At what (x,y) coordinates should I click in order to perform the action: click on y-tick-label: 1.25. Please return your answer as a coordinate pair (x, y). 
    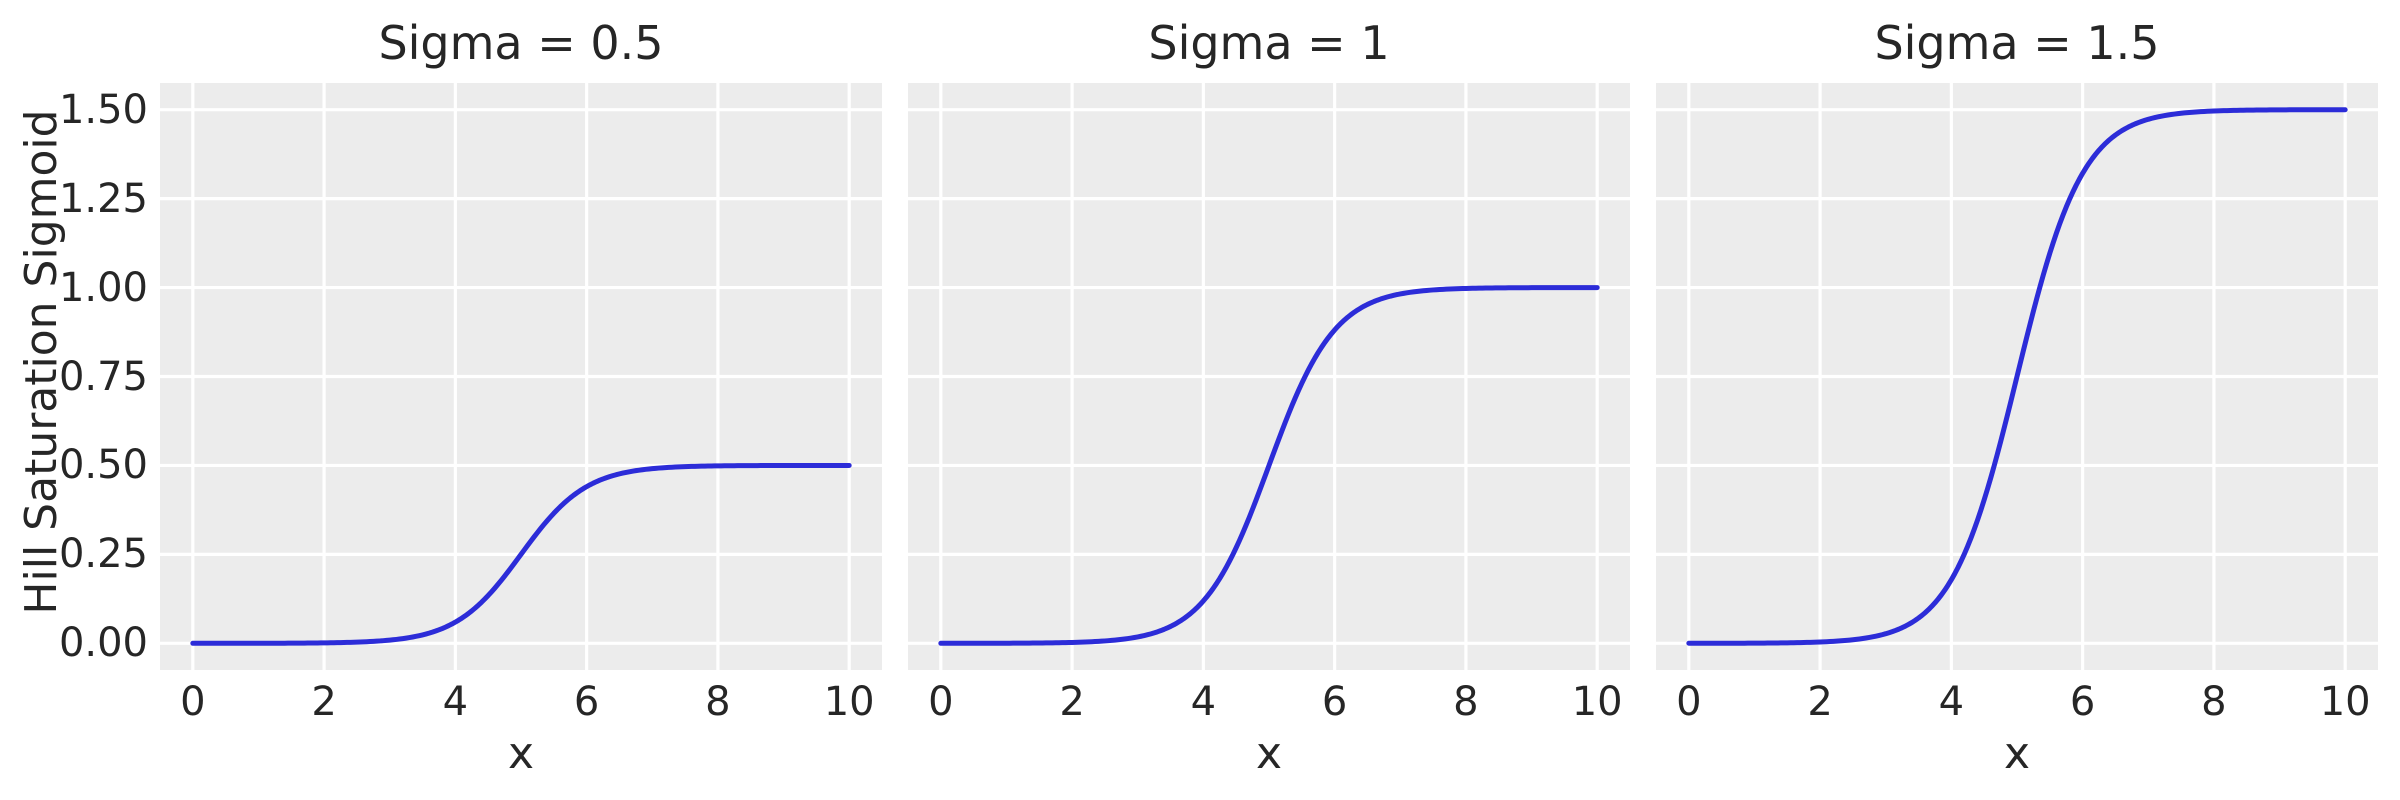
    Looking at the image, I should click on (103, 198).